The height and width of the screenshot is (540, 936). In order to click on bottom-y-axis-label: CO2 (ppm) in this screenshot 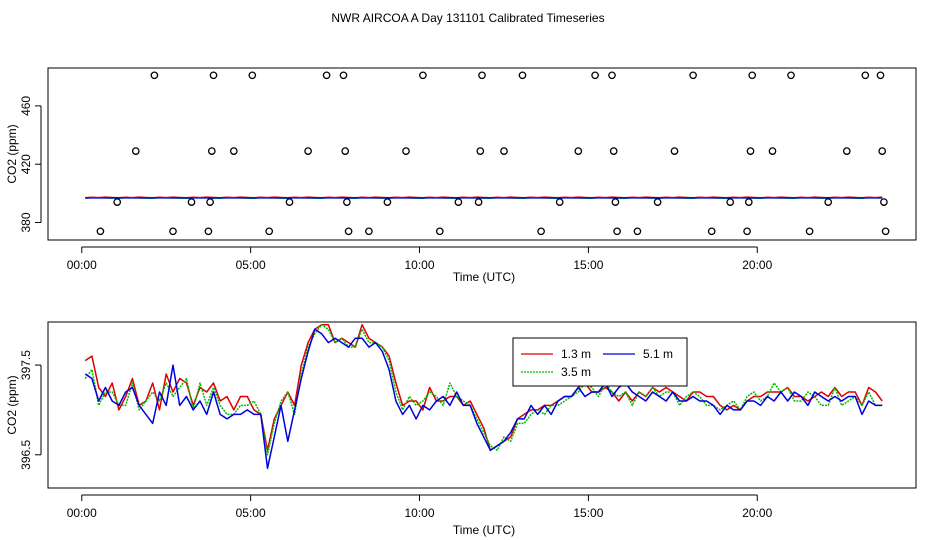, I will do `click(12, 404)`.